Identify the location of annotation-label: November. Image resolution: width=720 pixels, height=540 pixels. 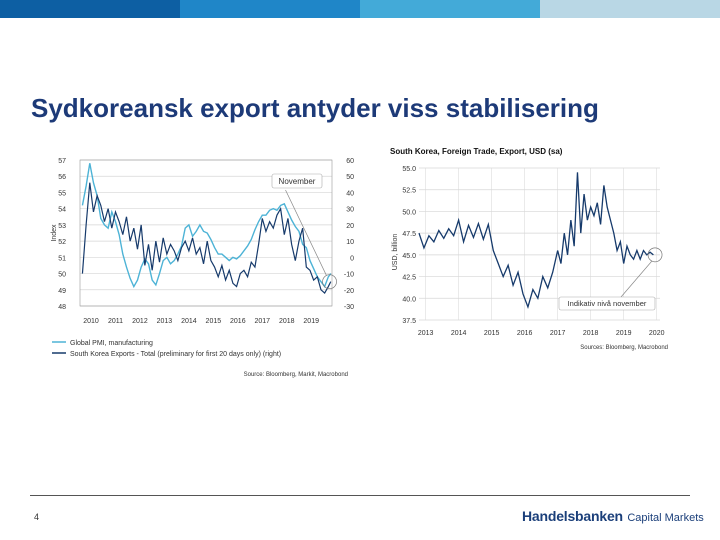
(297, 181).